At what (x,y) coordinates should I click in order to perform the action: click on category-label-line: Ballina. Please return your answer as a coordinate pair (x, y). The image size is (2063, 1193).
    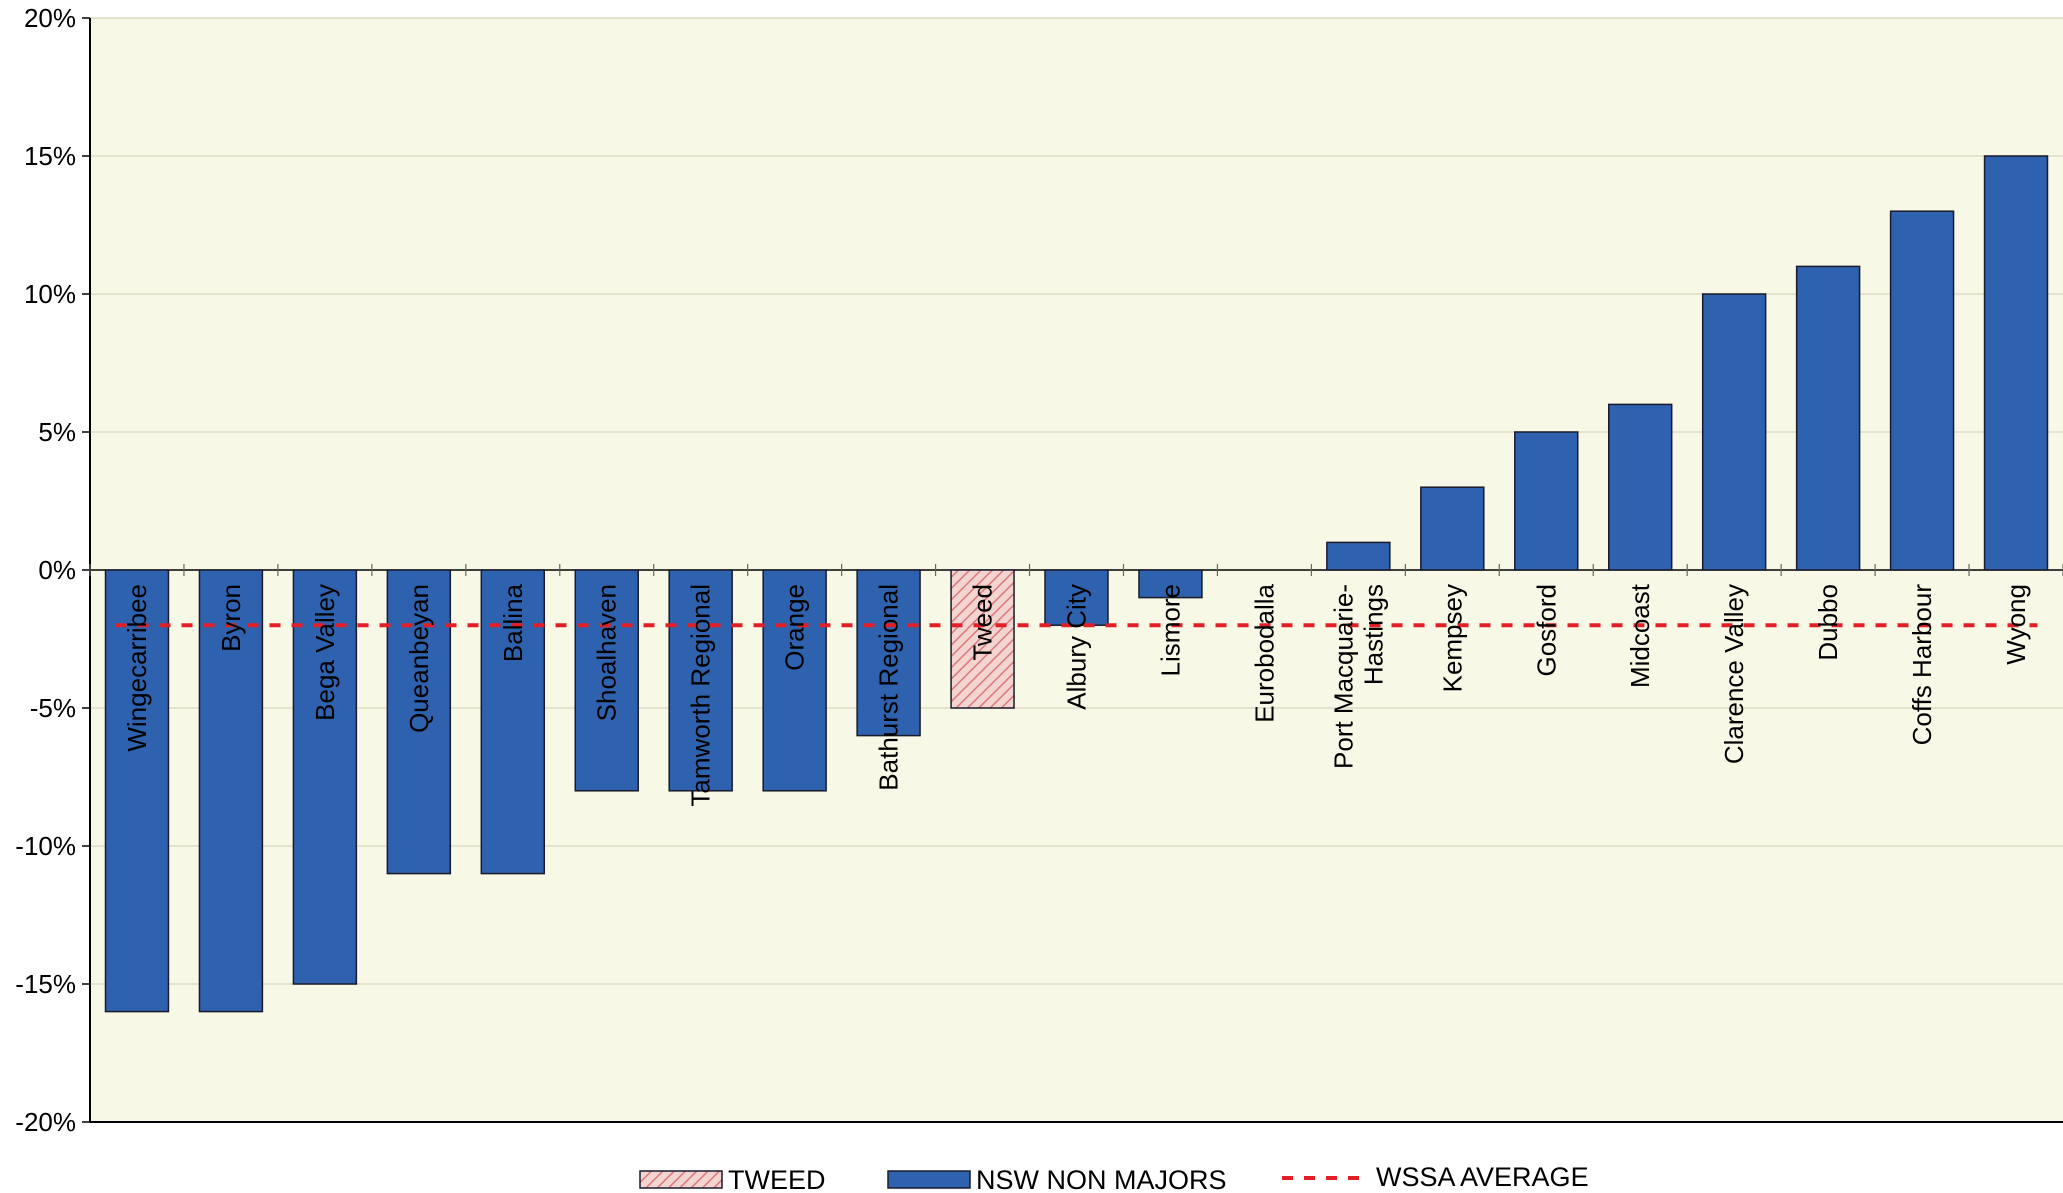
    Looking at the image, I should click on (513, 622).